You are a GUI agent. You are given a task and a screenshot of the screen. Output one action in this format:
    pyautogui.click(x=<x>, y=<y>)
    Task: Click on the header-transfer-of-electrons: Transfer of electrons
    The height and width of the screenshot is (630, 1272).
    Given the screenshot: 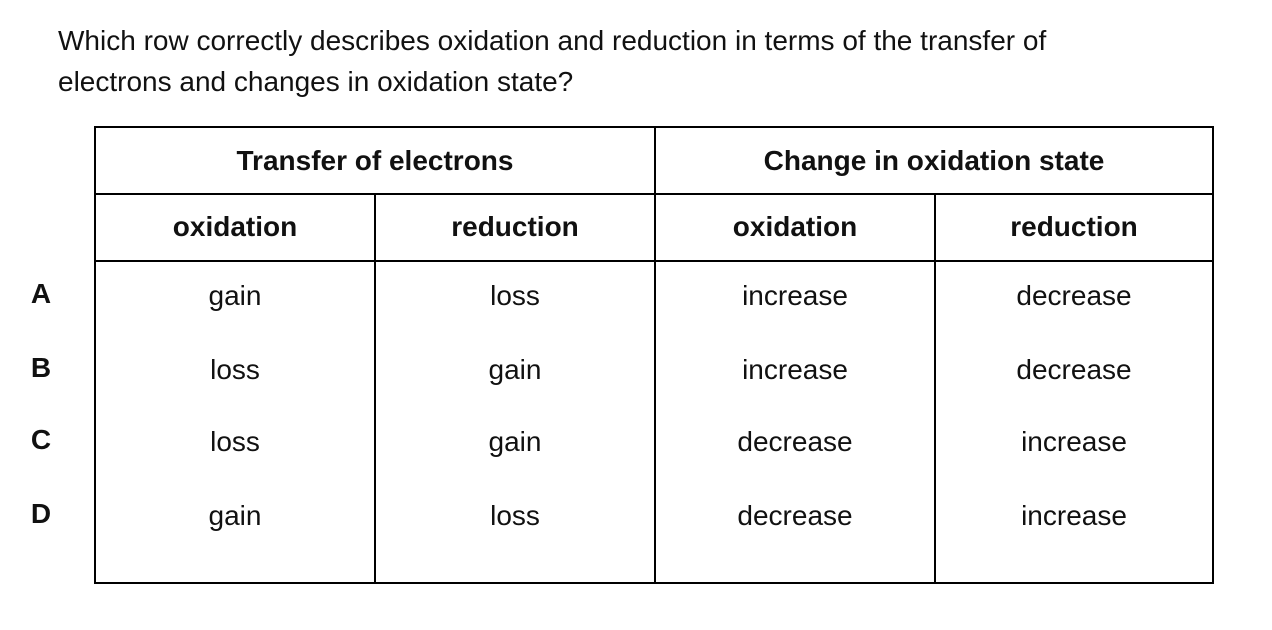 What is the action you would take?
    pyautogui.click(x=375, y=160)
    